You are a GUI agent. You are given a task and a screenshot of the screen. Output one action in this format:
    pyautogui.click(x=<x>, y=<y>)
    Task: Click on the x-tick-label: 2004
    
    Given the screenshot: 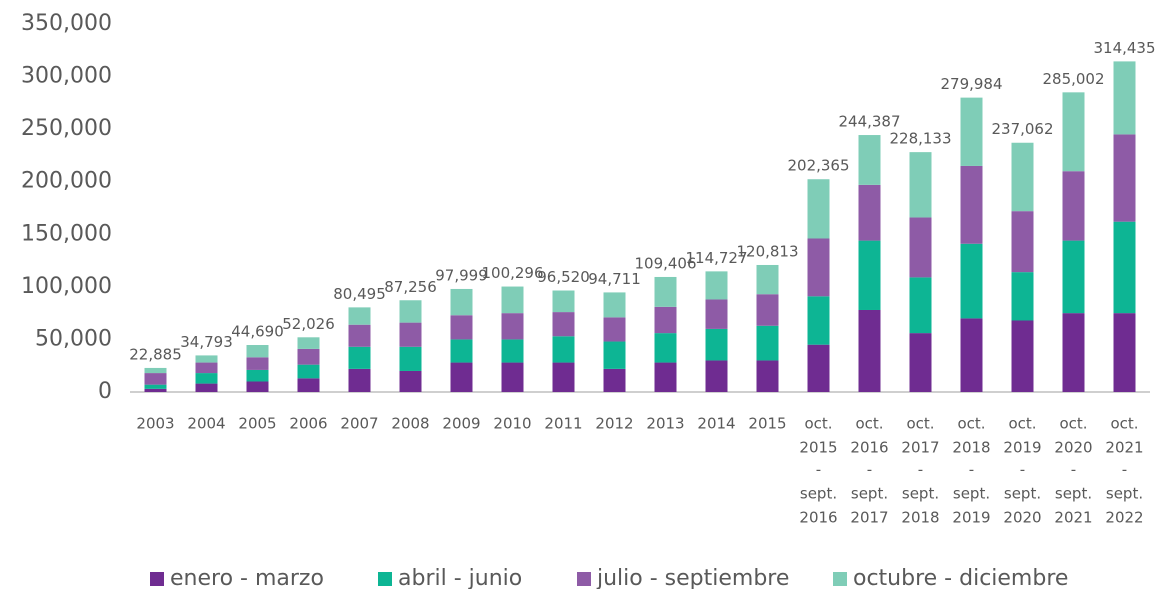 What is the action you would take?
    pyautogui.click(x=206, y=424)
    